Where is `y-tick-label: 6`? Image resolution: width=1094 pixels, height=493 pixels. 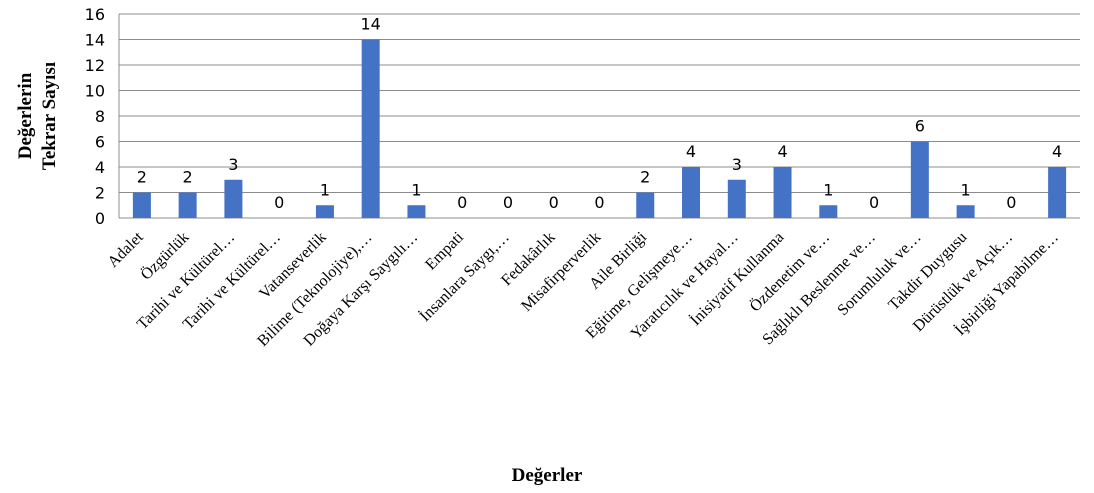
y-tick-label: 6 is located at coordinates (100, 142).